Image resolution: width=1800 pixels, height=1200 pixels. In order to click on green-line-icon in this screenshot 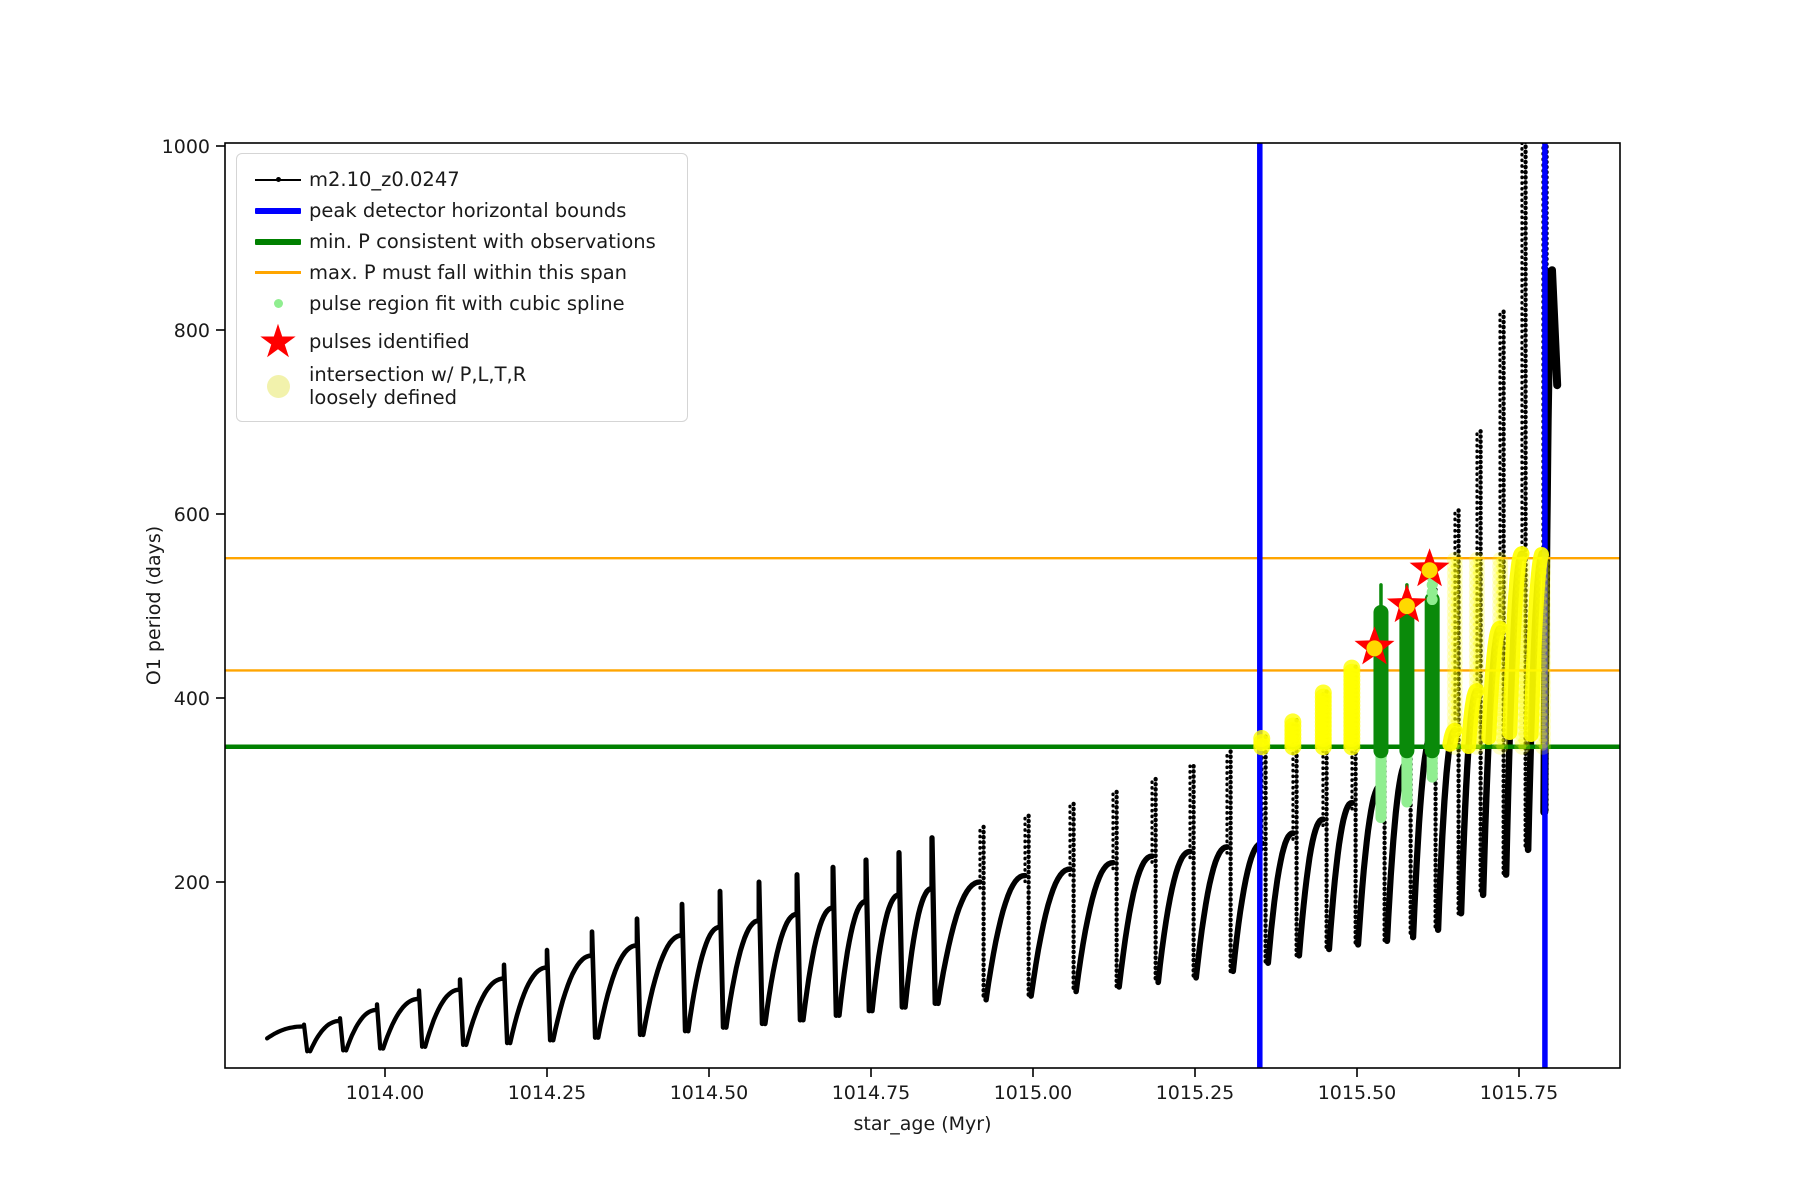, I will do `click(278, 241)`.